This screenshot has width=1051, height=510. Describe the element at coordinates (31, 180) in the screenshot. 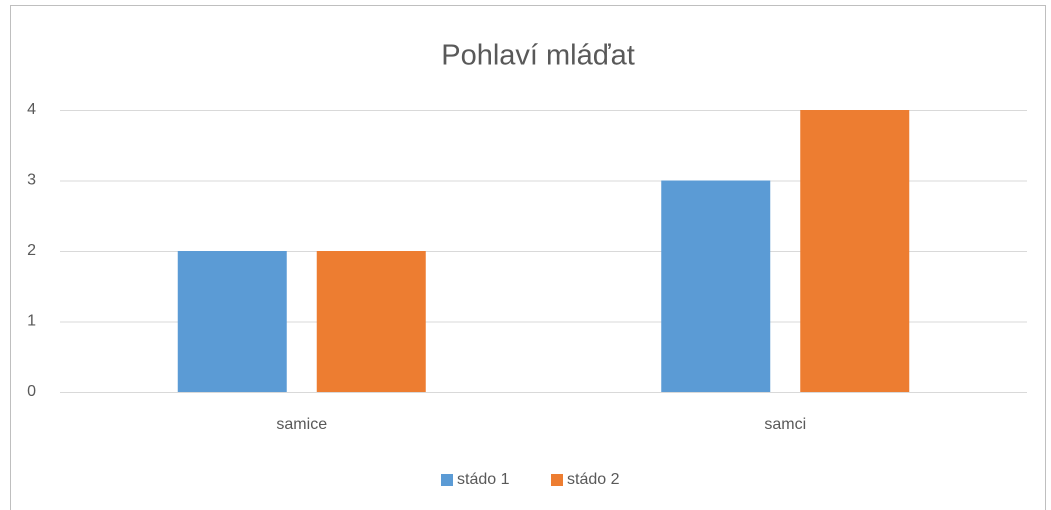

I see `y-tick-label: 3` at that location.